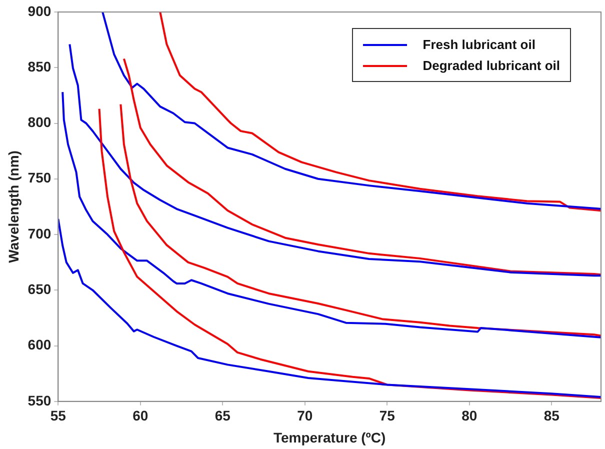 This screenshot has width=605, height=449. Describe the element at coordinates (329, 437) in the screenshot. I see `x-axis-title: Temperature (ºC)` at that location.